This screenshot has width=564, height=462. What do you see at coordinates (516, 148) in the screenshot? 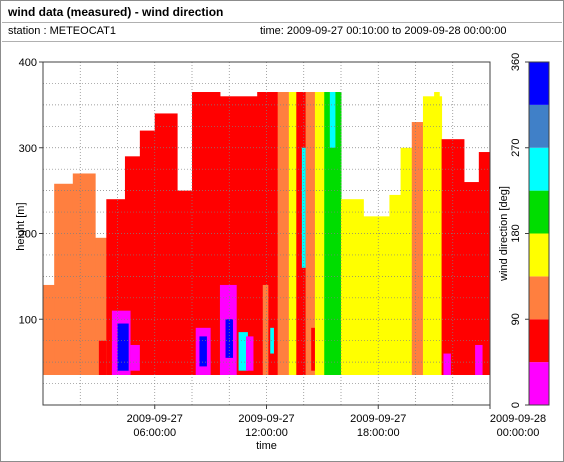
I see `colorbar-tick-label: 270` at bounding box center [516, 148].